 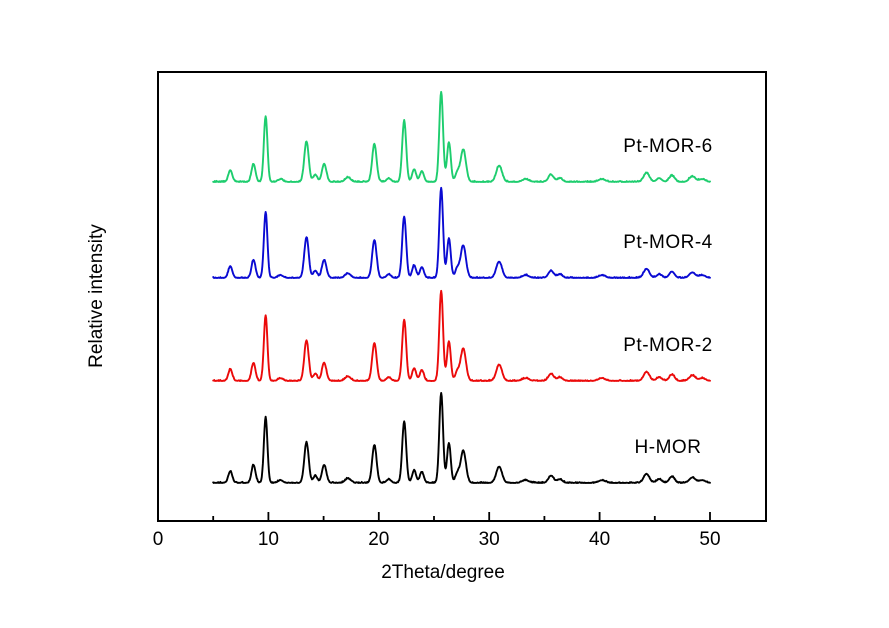 What do you see at coordinates (489, 539) in the screenshot?
I see `x-tick-label: 30` at bounding box center [489, 539].